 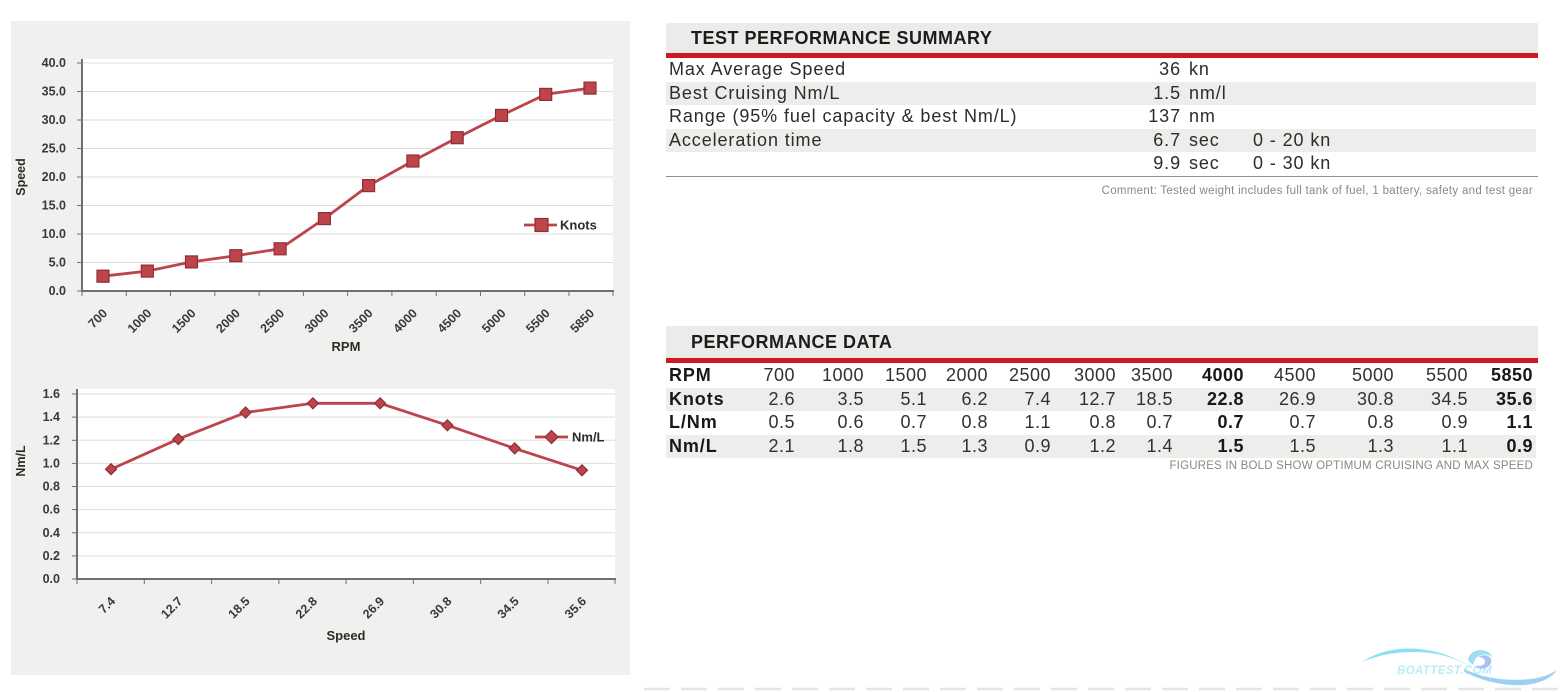 What do you see at coordinates (440, 607) in the screenshot?
I see `svg-text: 30.8` at bounding box center [440, 607].